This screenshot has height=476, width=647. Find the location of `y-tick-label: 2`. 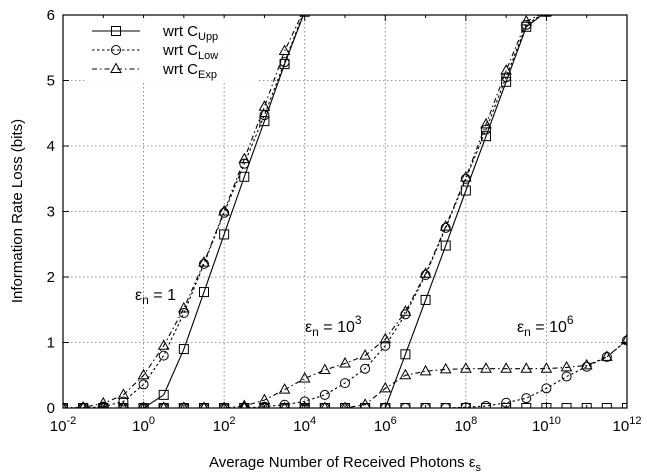

y-tick-label: 2 is located at coordinates (51, 277).